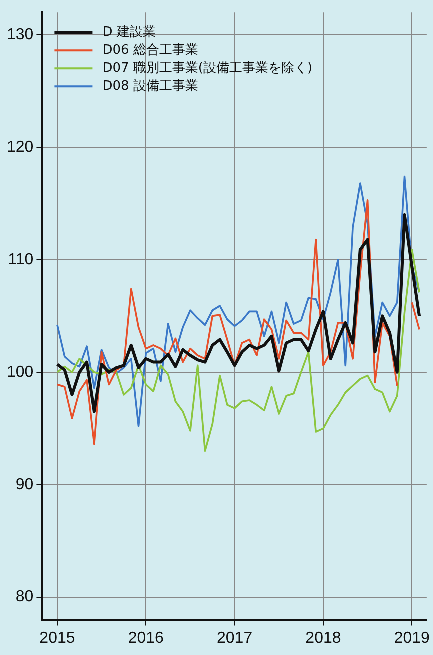 This screenshot has height=655, width=433. Describe the element at coordinates (25, 485) in the screenshot. I see `y-tick-label: 90` at that location.